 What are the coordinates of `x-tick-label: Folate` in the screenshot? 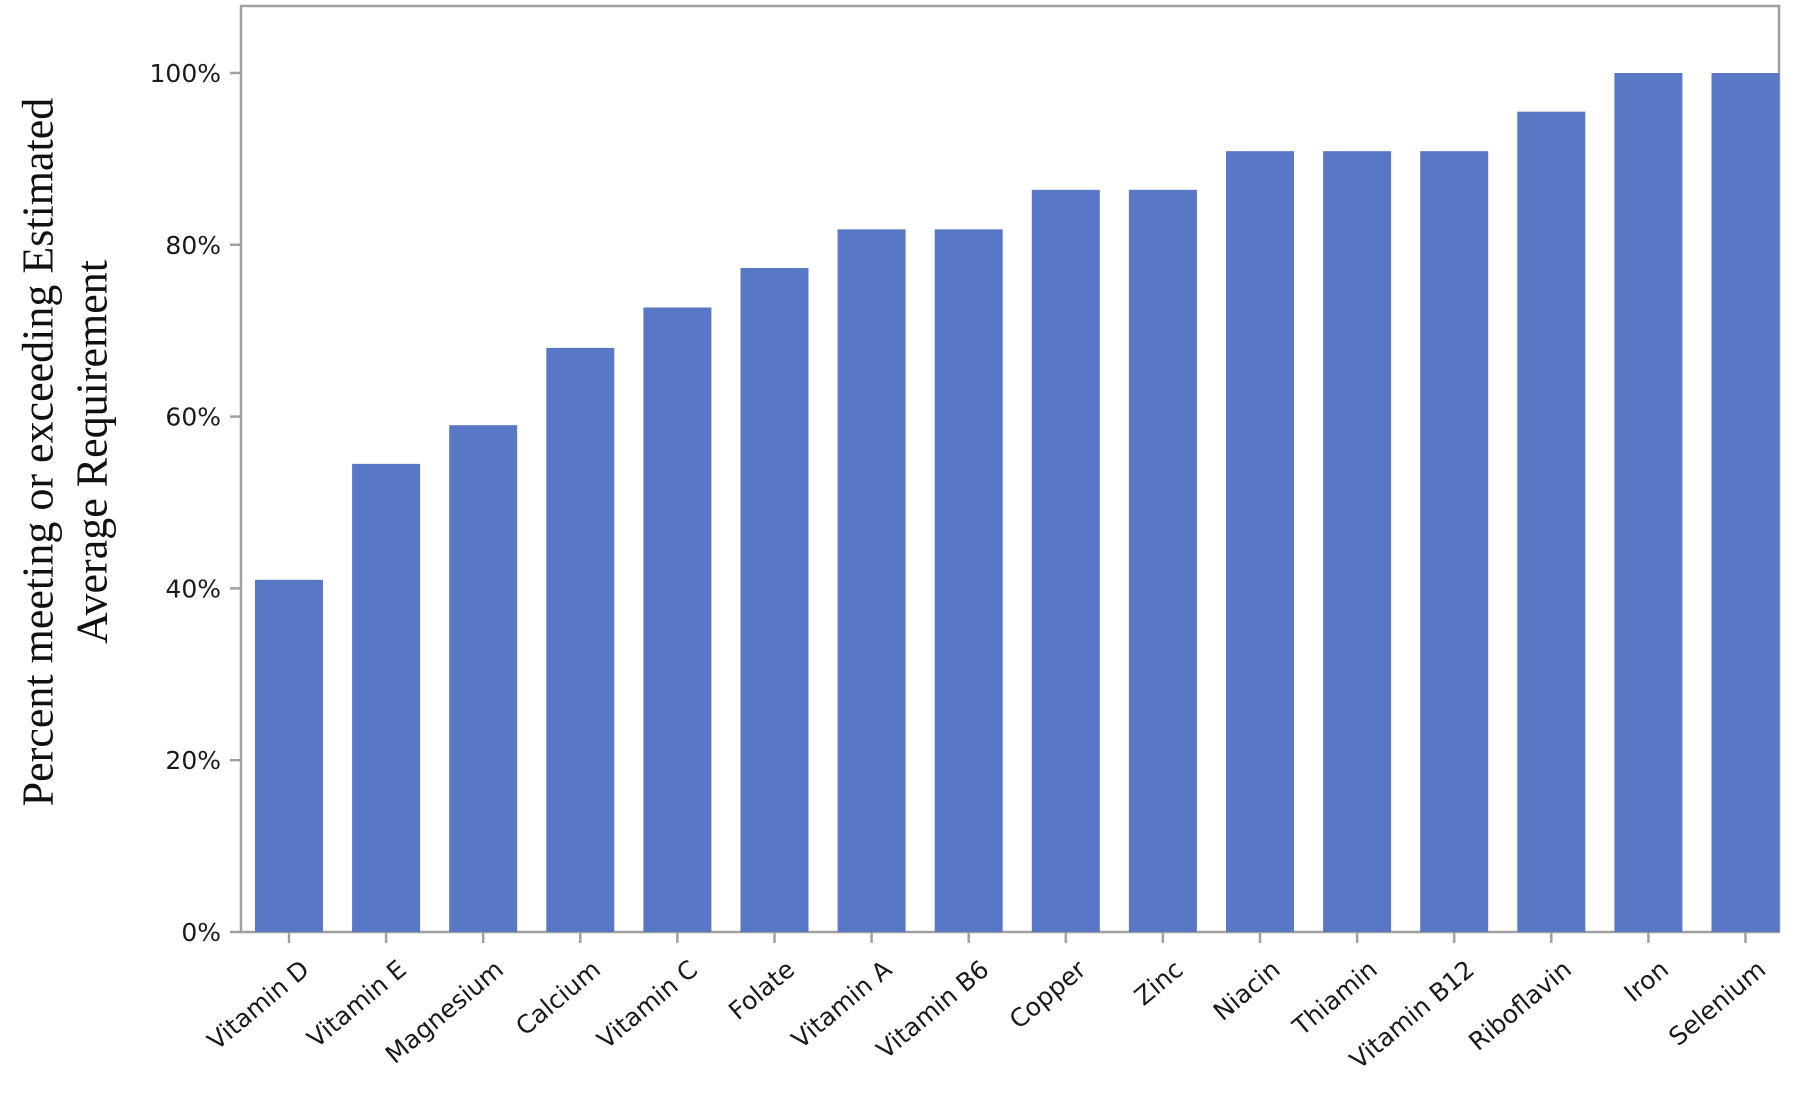 It's located at (761, 989).